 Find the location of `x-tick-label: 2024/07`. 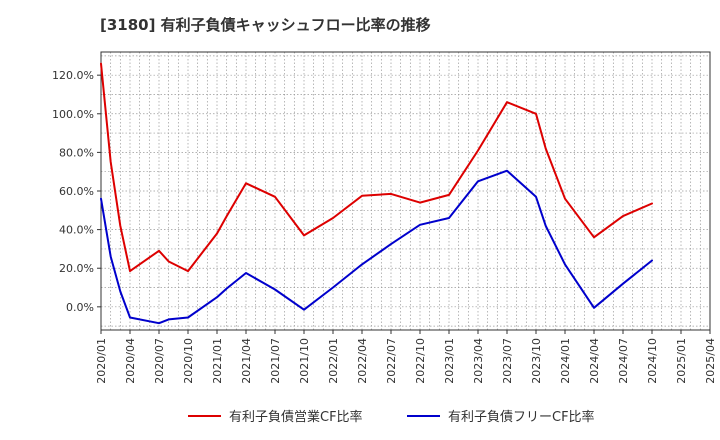

x-tick-label: 2024/07 is located at coordinates (623, 361).